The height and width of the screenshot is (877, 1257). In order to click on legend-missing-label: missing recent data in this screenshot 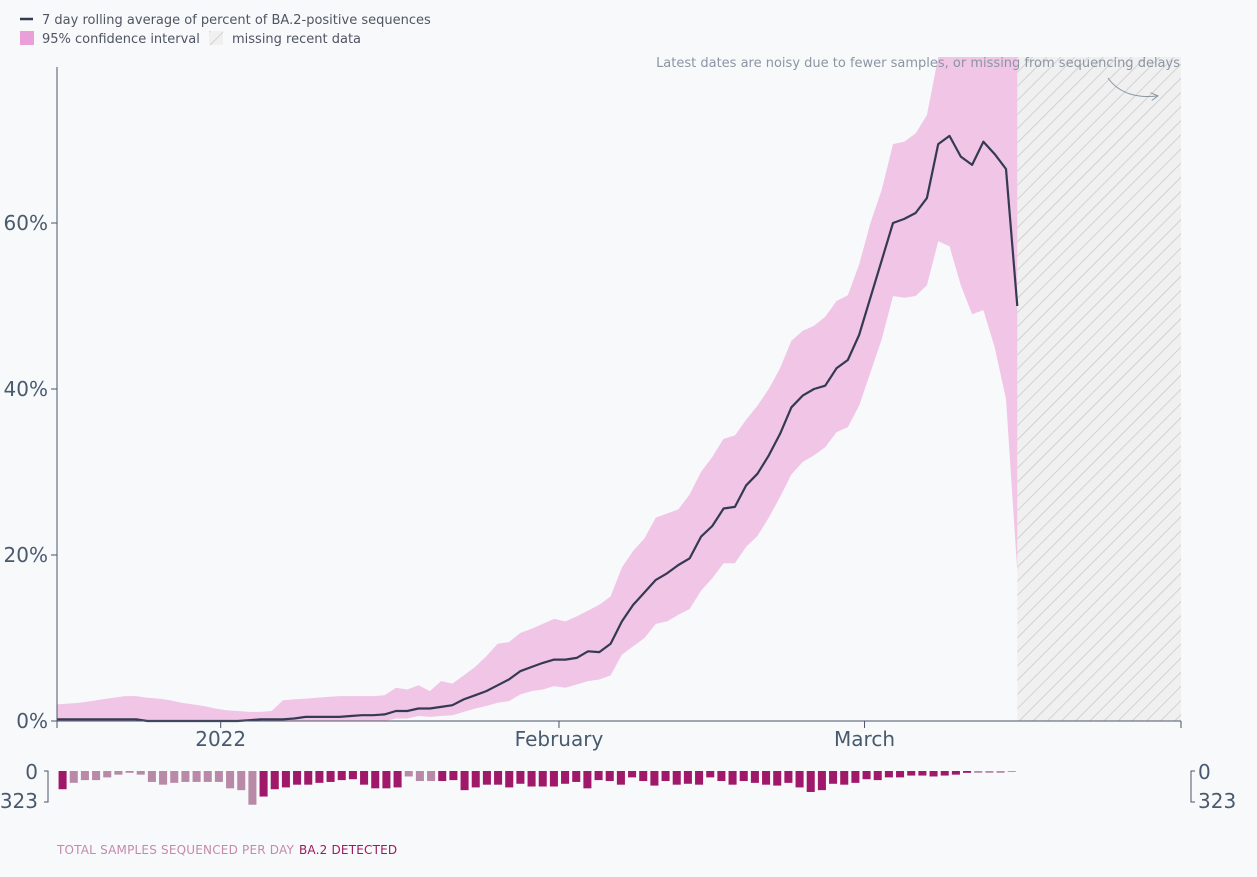, I will do `click(296, 39)`.